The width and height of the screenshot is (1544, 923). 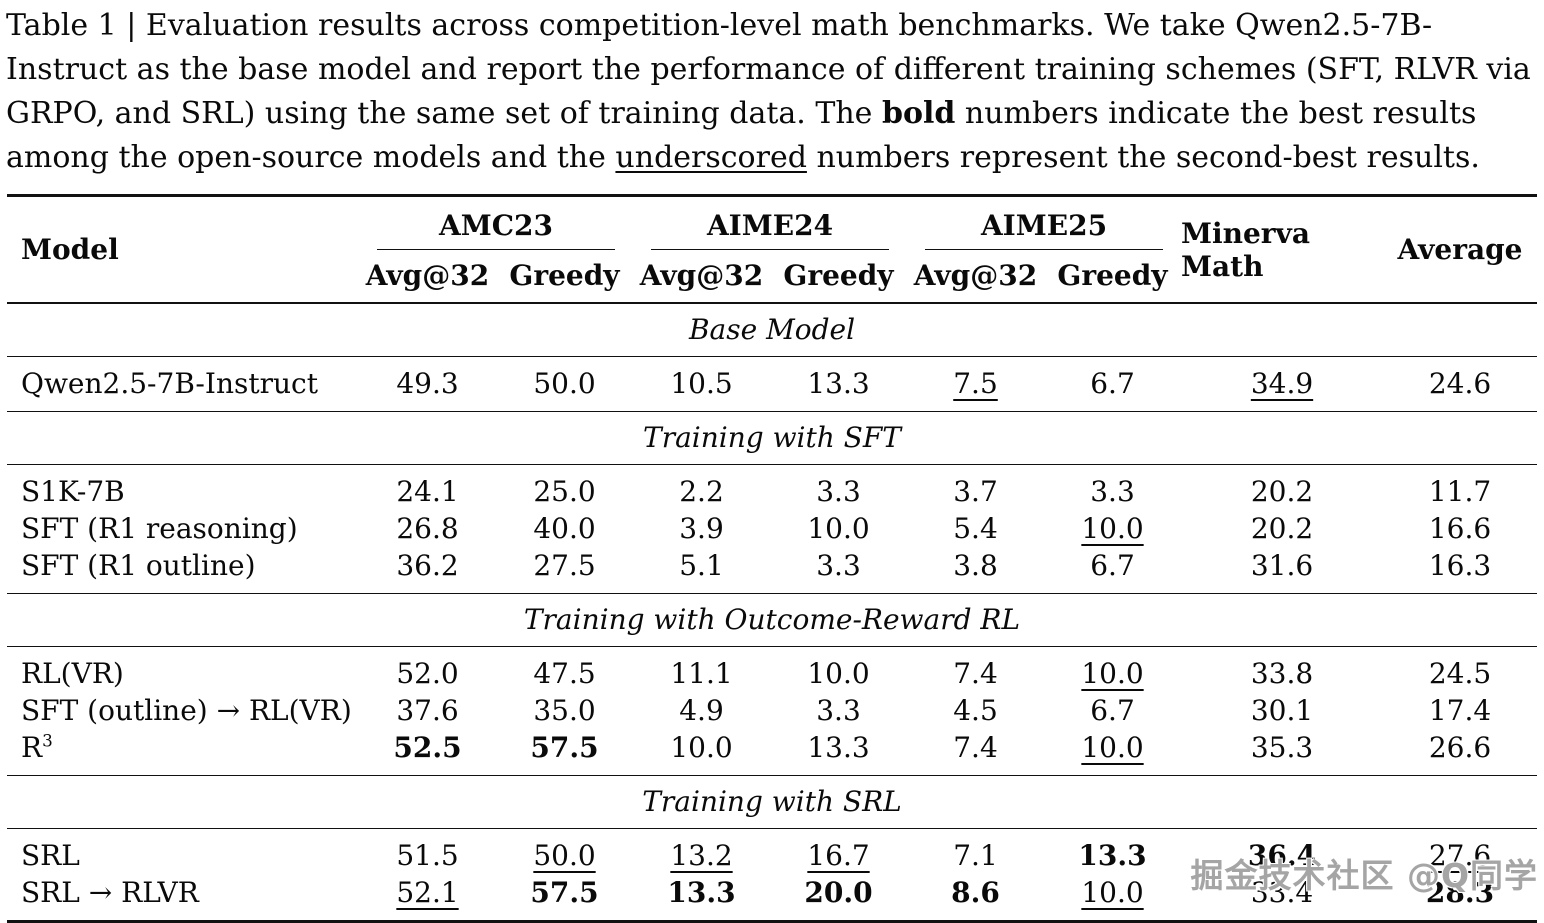 I want to click on metric-value: 3.7, so click(x=975, y=491).